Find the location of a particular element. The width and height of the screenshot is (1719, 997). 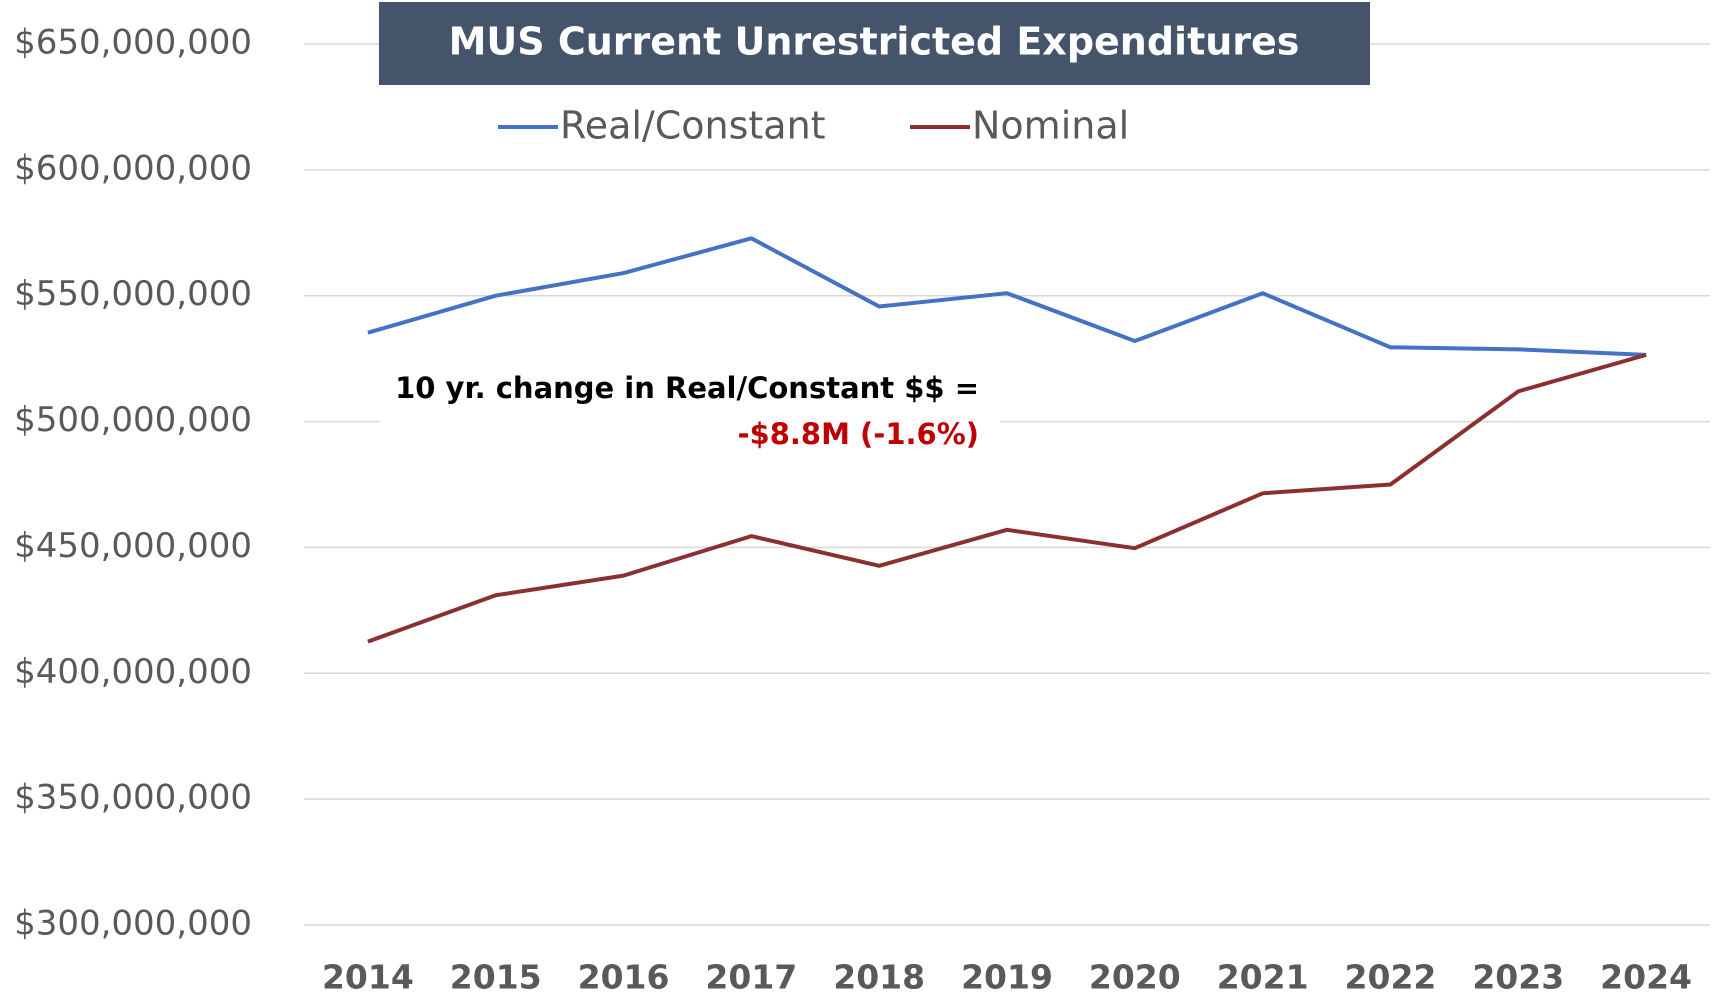

y-tick-label: $450,000,000 is located at coordinates (133, 546).